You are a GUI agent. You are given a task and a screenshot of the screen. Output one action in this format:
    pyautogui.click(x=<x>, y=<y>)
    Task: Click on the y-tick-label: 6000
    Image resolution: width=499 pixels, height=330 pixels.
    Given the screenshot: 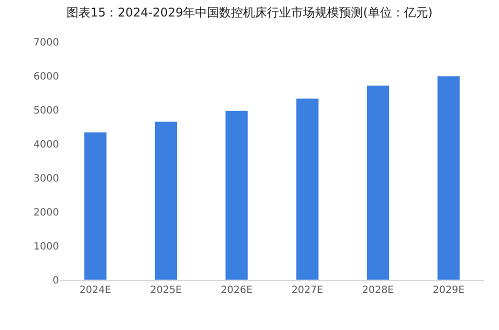 What is the action you would take?
    pyautogui.click(x=46, y=77)
    